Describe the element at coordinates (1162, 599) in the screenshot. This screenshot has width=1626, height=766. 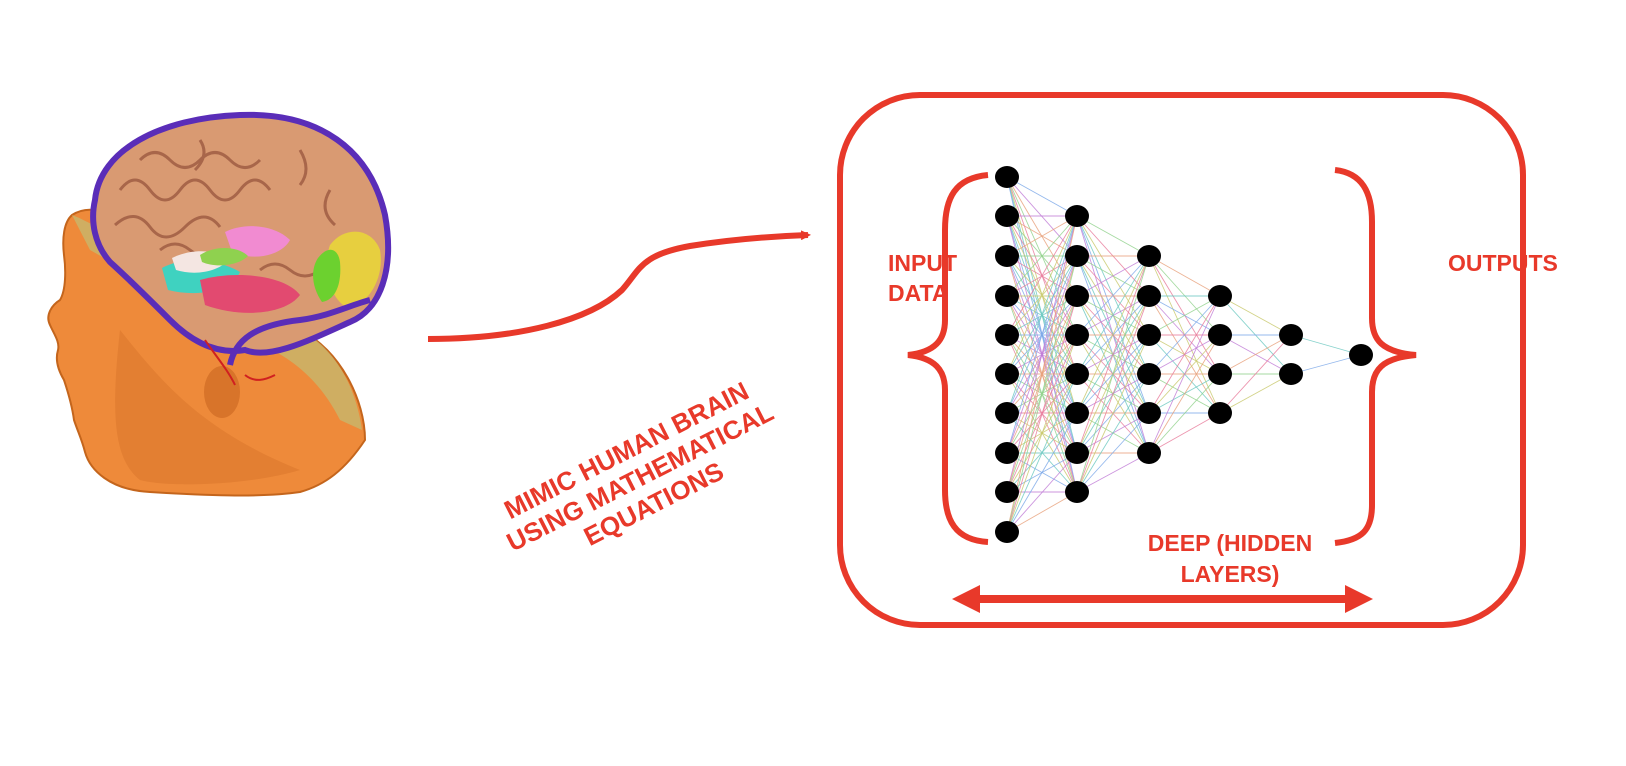
I see `depth-arrow` at that location.